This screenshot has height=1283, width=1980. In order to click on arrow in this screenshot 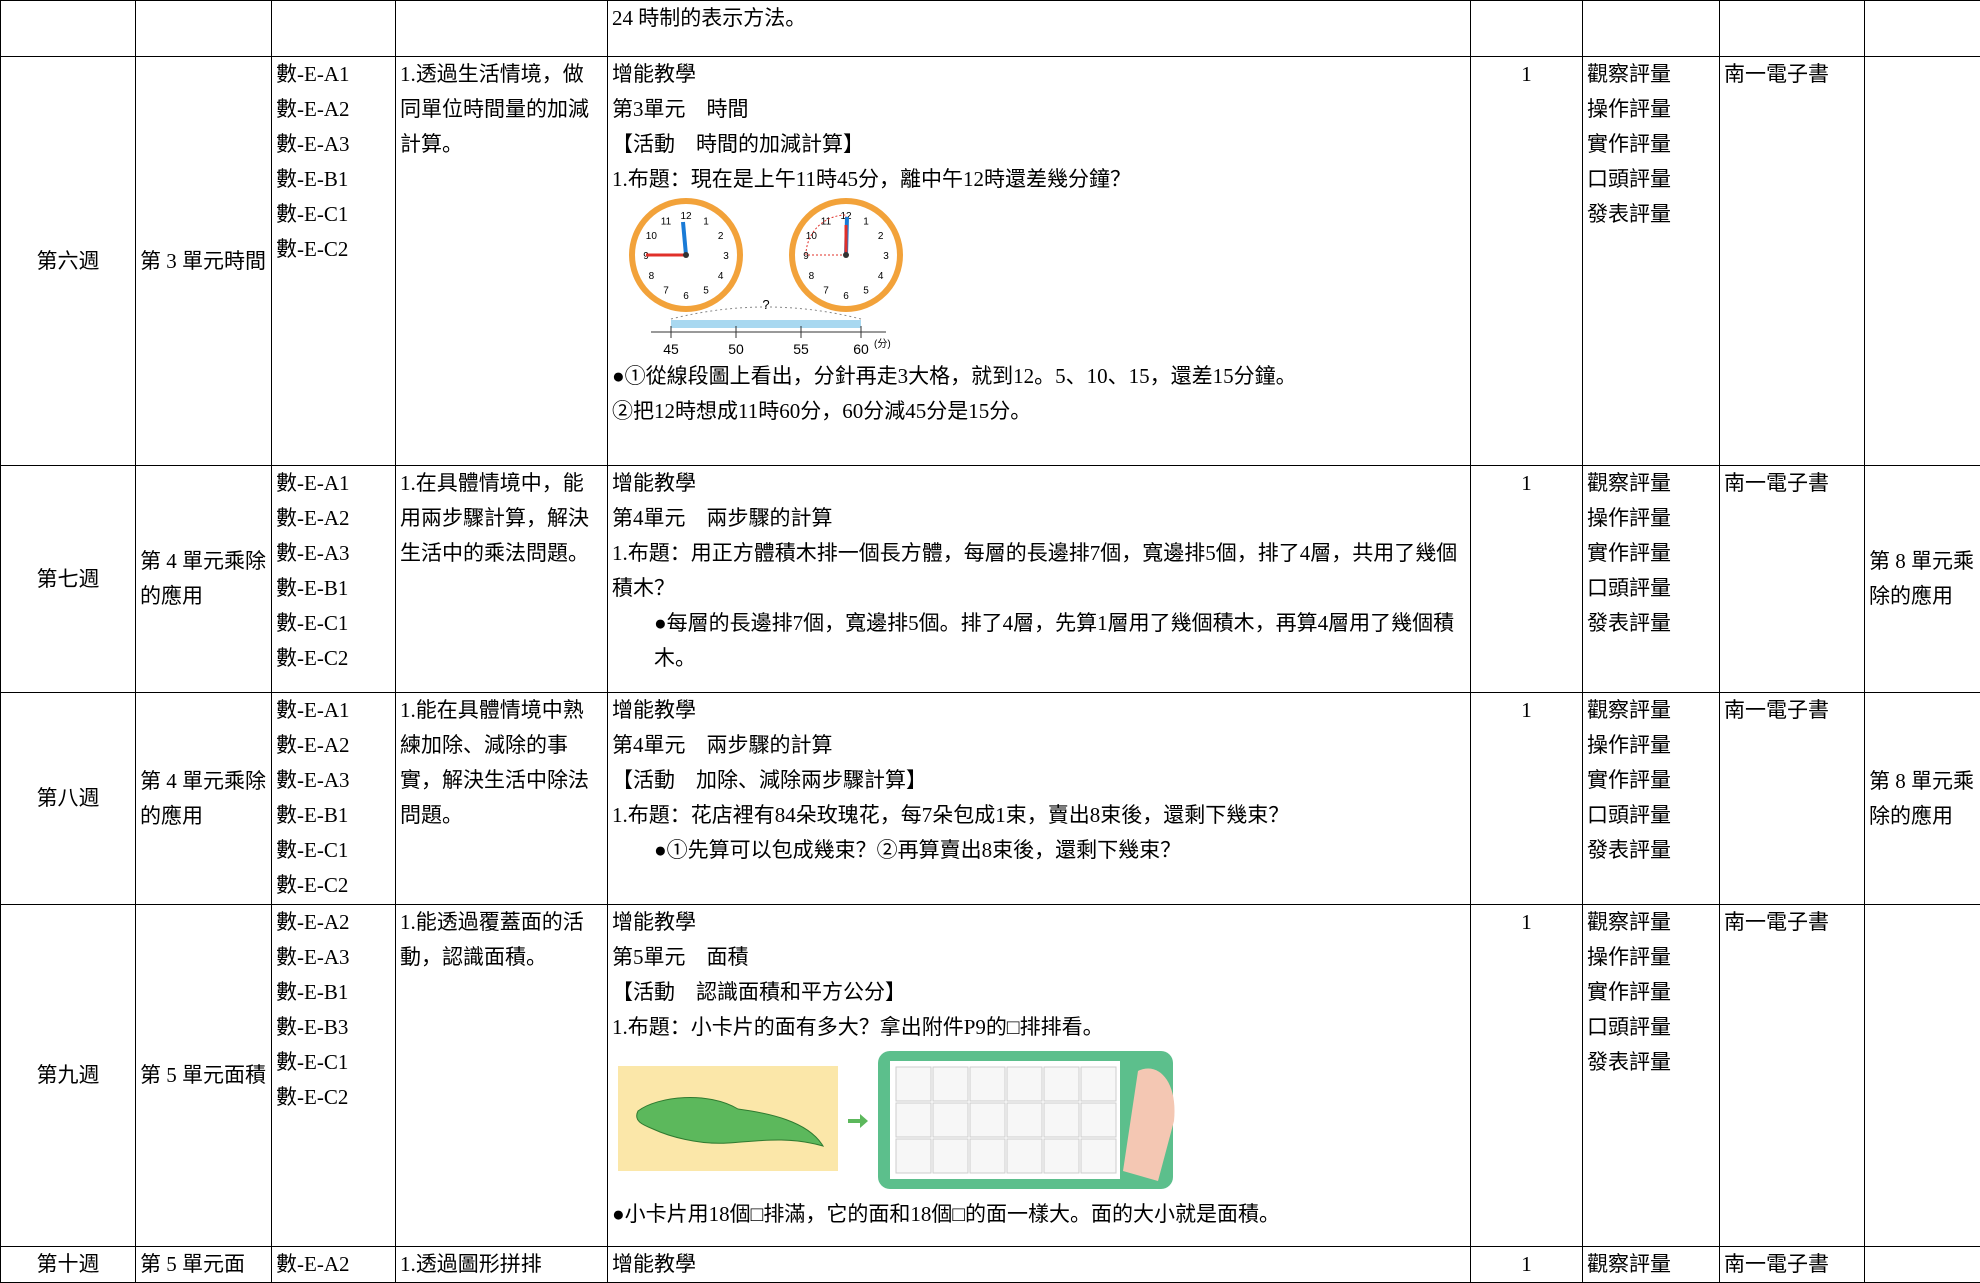, I will do `click(858, 1121)`.